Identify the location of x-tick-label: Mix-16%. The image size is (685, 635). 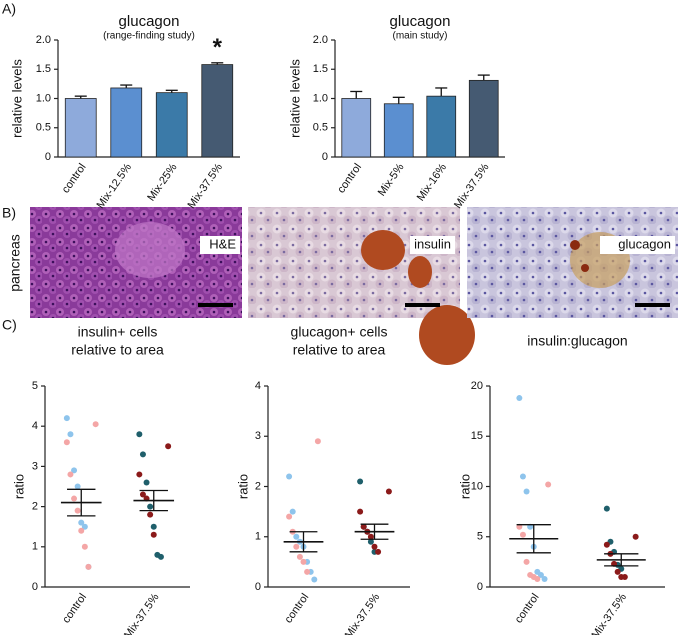
(432, 182).